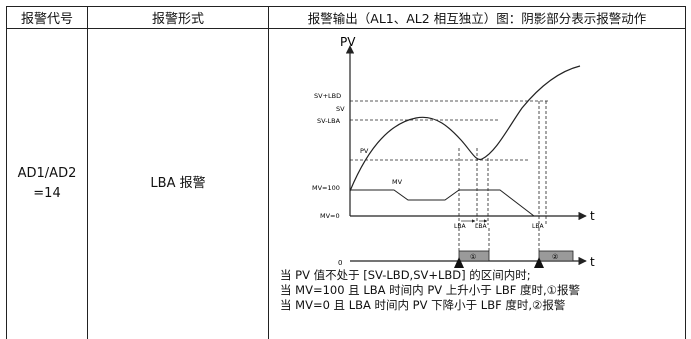 The height and width of the screenshot is (339, 691). Describe the element at coordinates (330, 216) in the screenshot. I see `mv0-label: MV=0` at that location.